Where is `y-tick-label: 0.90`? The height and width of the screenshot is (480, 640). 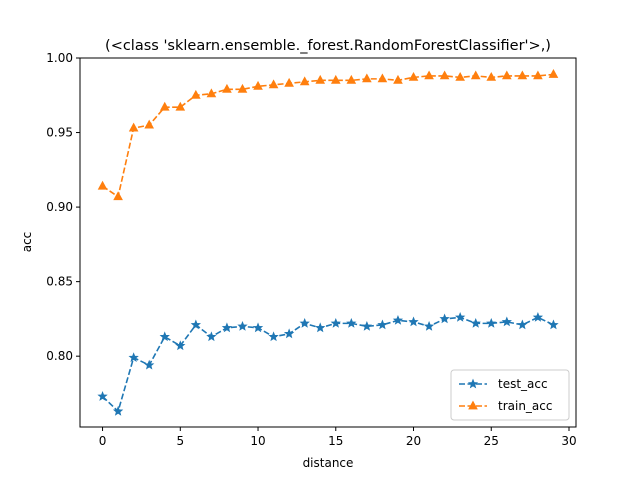
y-tick-label: 0.90 is located at coordinates (59, 207).